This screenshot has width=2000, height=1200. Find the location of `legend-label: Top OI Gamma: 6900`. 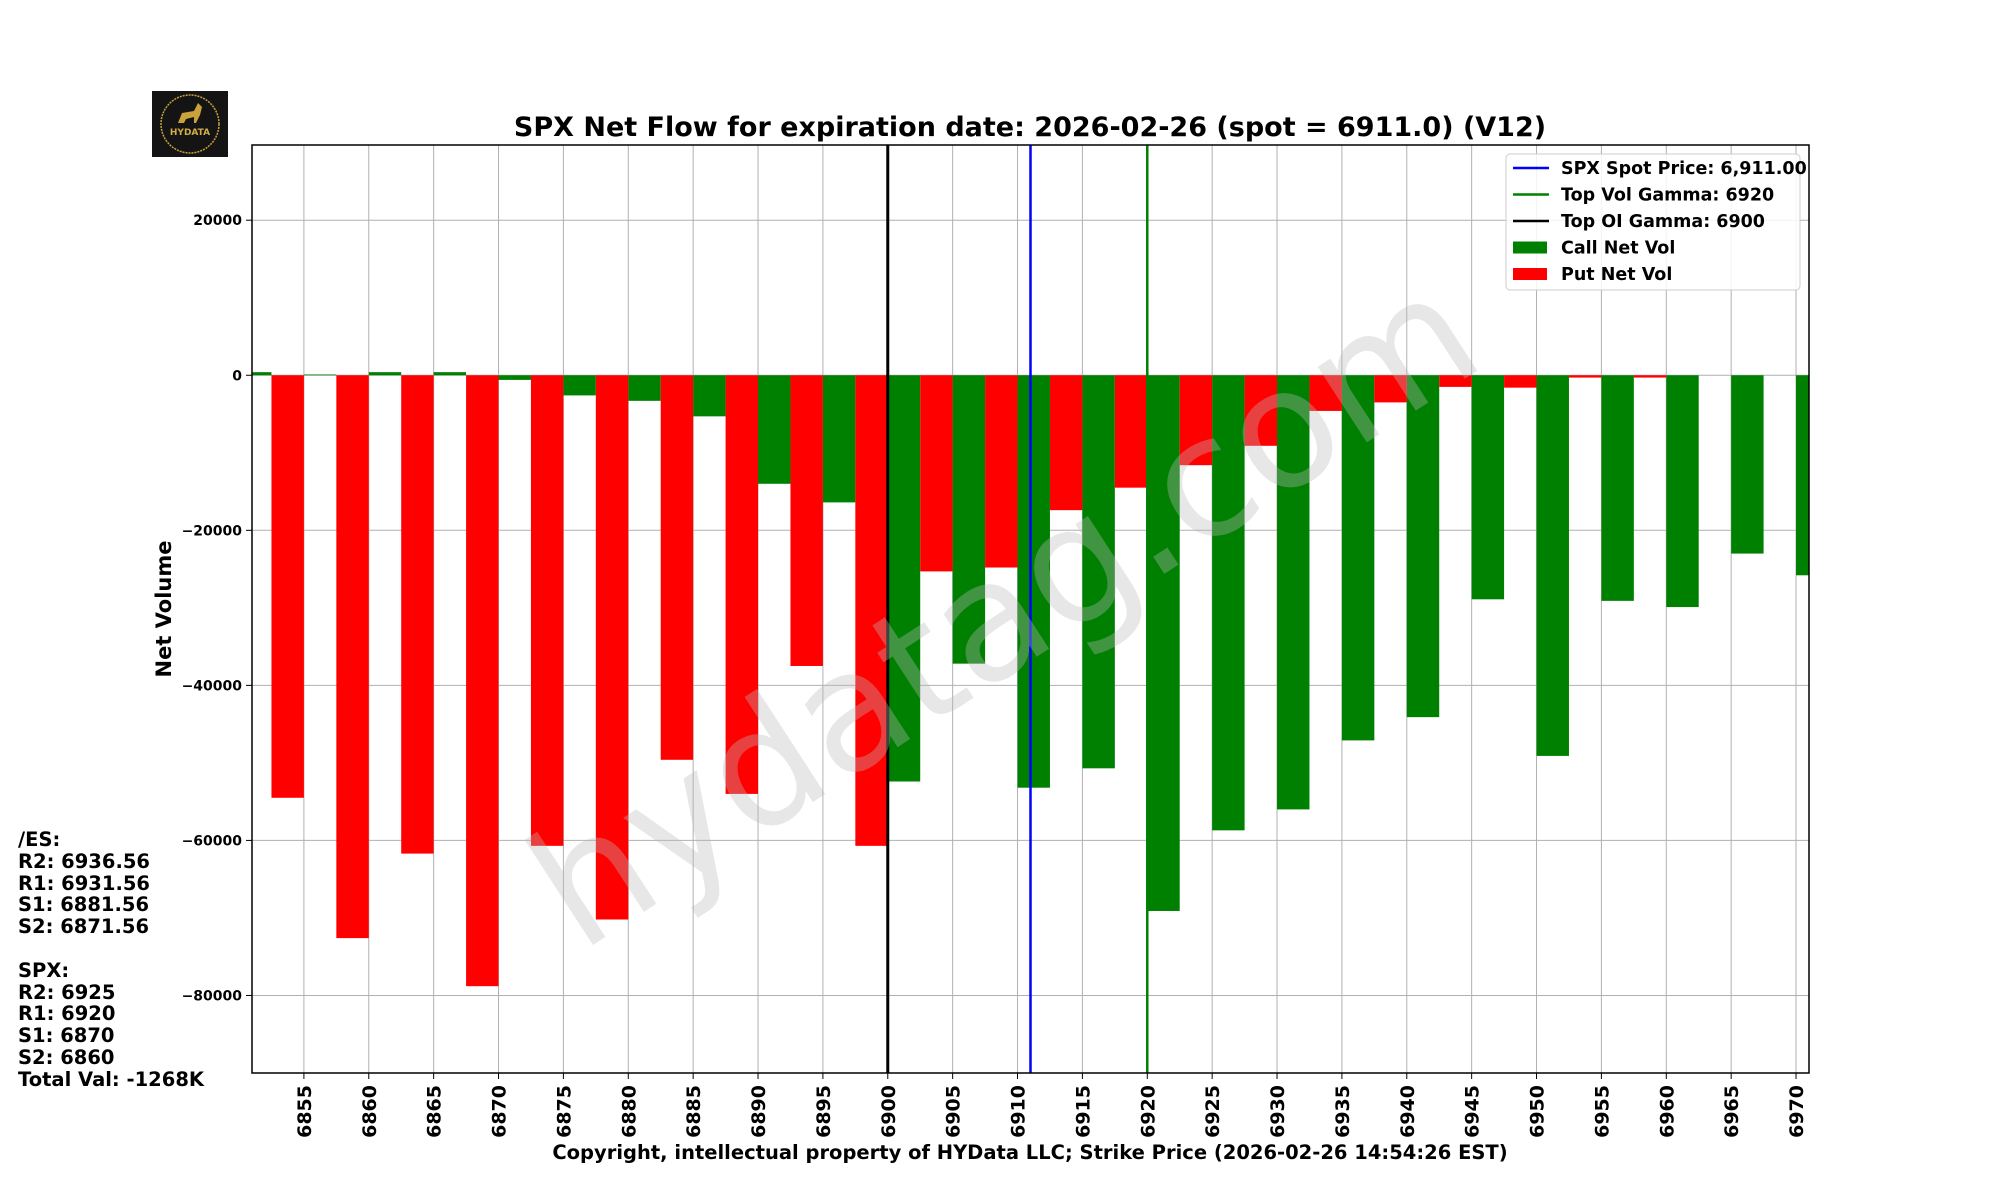

legend-label: Top OI Gamma: 6900 is located at coordinates (1663, 222).